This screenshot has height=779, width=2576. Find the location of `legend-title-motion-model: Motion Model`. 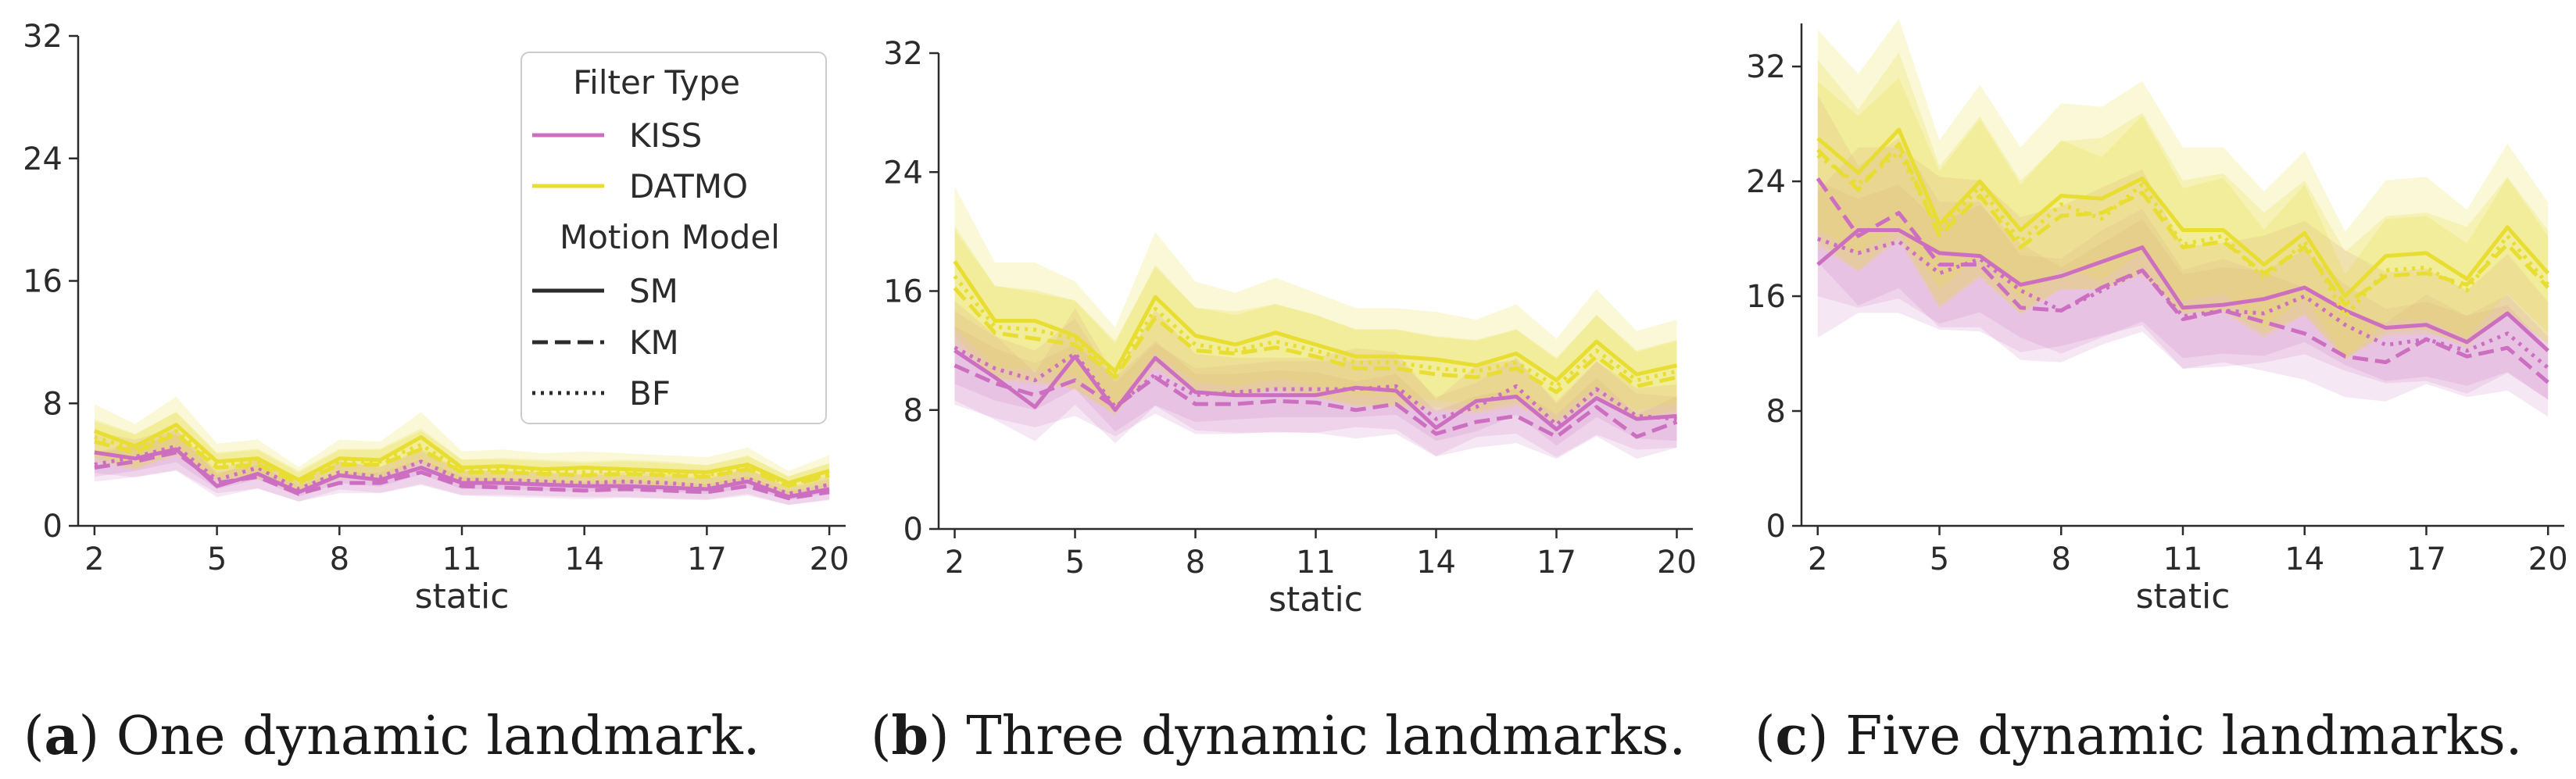

legend-title-motion-model: Motion Model is located at coordinates (670, 237).